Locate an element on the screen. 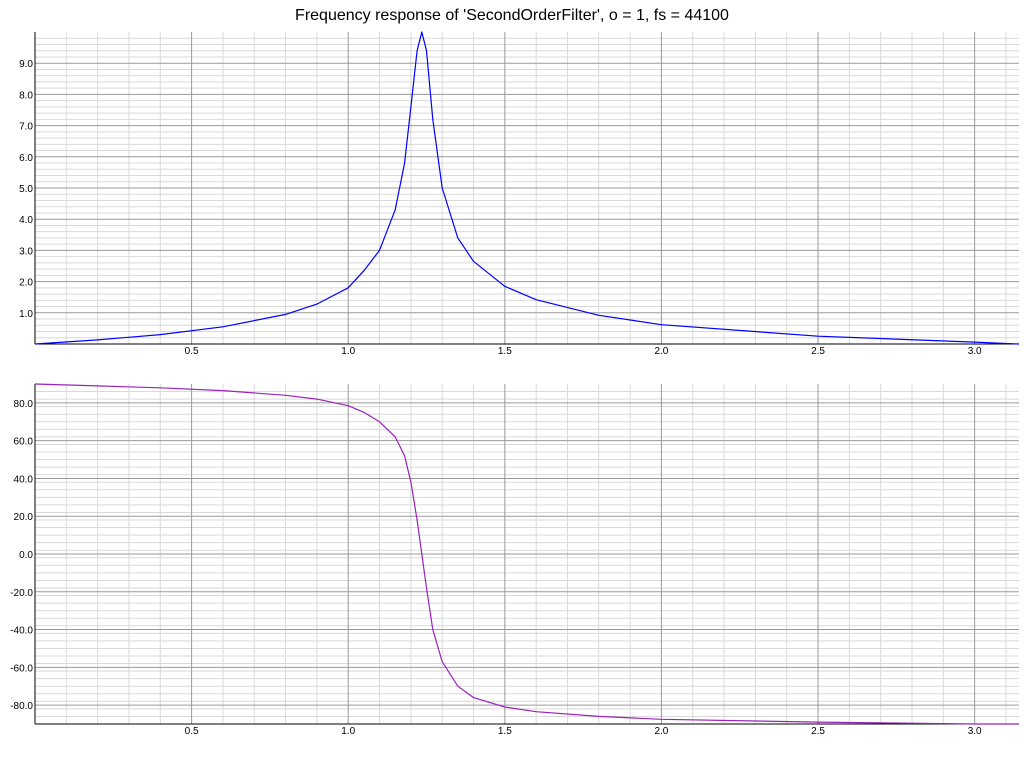 The height and width of the screenshot is (760, 1024). phase-y-tick-label: -20.0 is located at coordinates (21, 593).